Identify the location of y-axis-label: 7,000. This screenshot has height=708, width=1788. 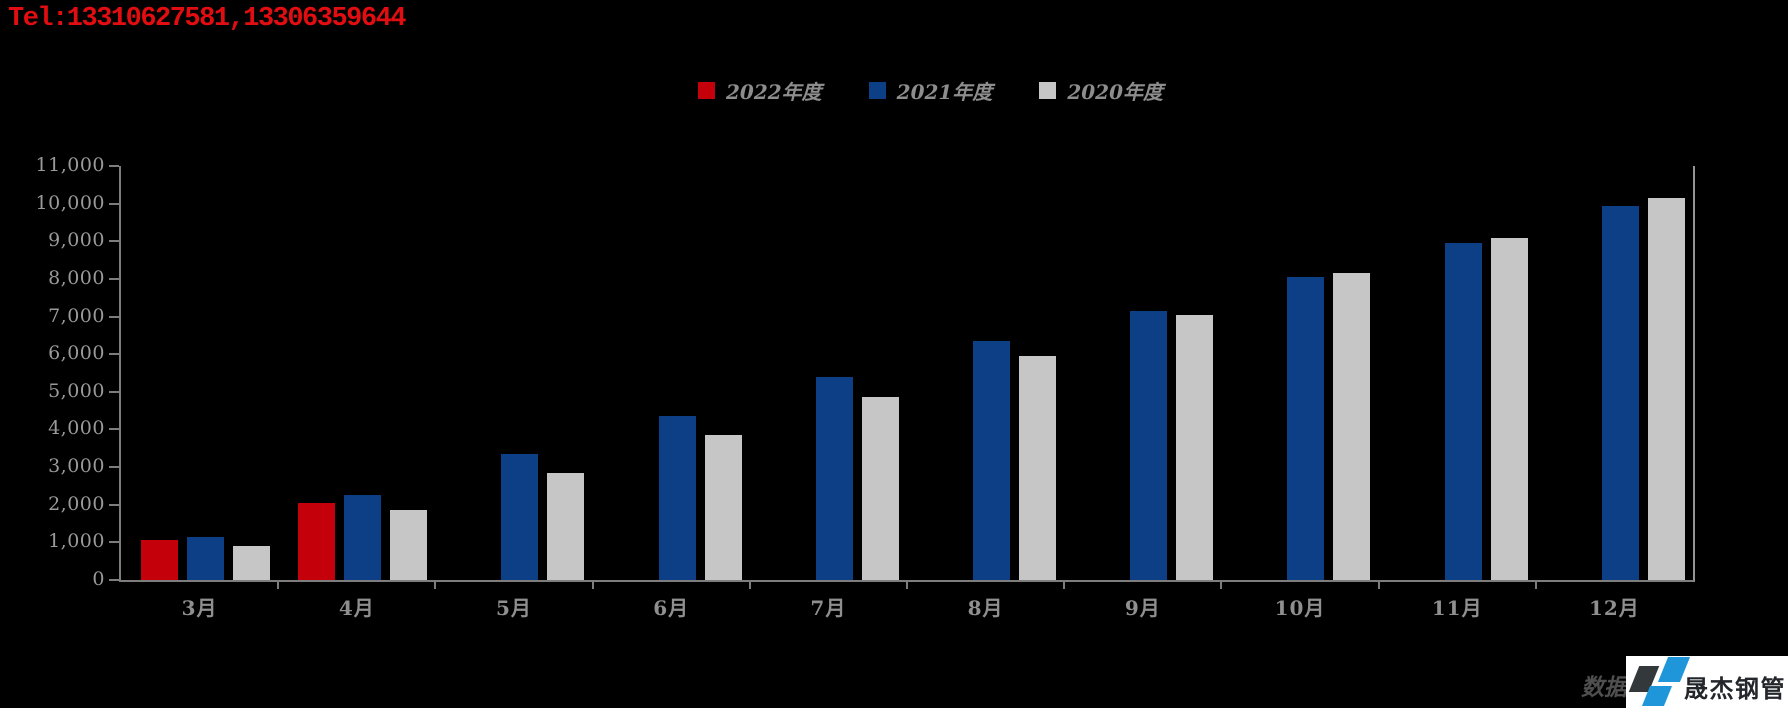
(76, 315).